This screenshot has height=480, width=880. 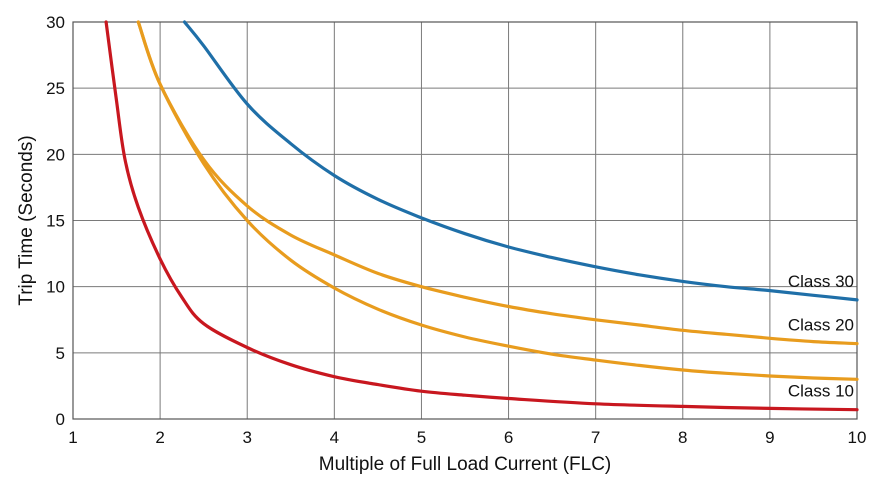 I want to click on y-tick-label-2: 10, so click(x=55, y=287).